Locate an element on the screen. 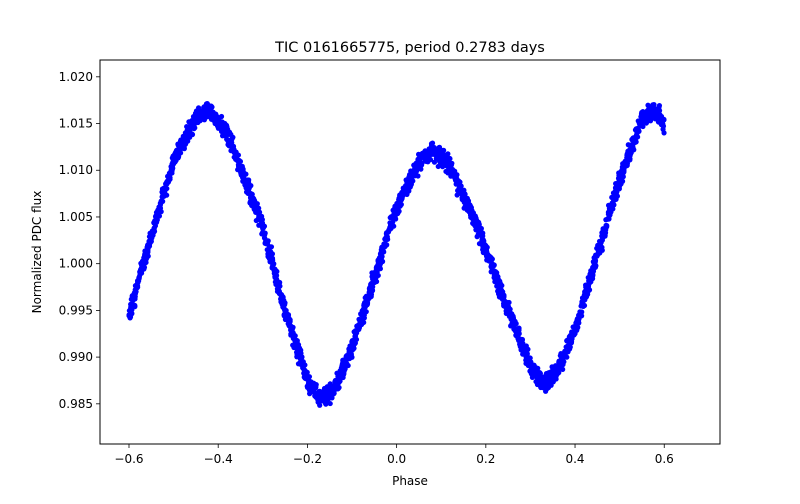 The height and width of the screenshot is (504, 800). x-tick-label: −0.6 is located at coordinates (128, 459).